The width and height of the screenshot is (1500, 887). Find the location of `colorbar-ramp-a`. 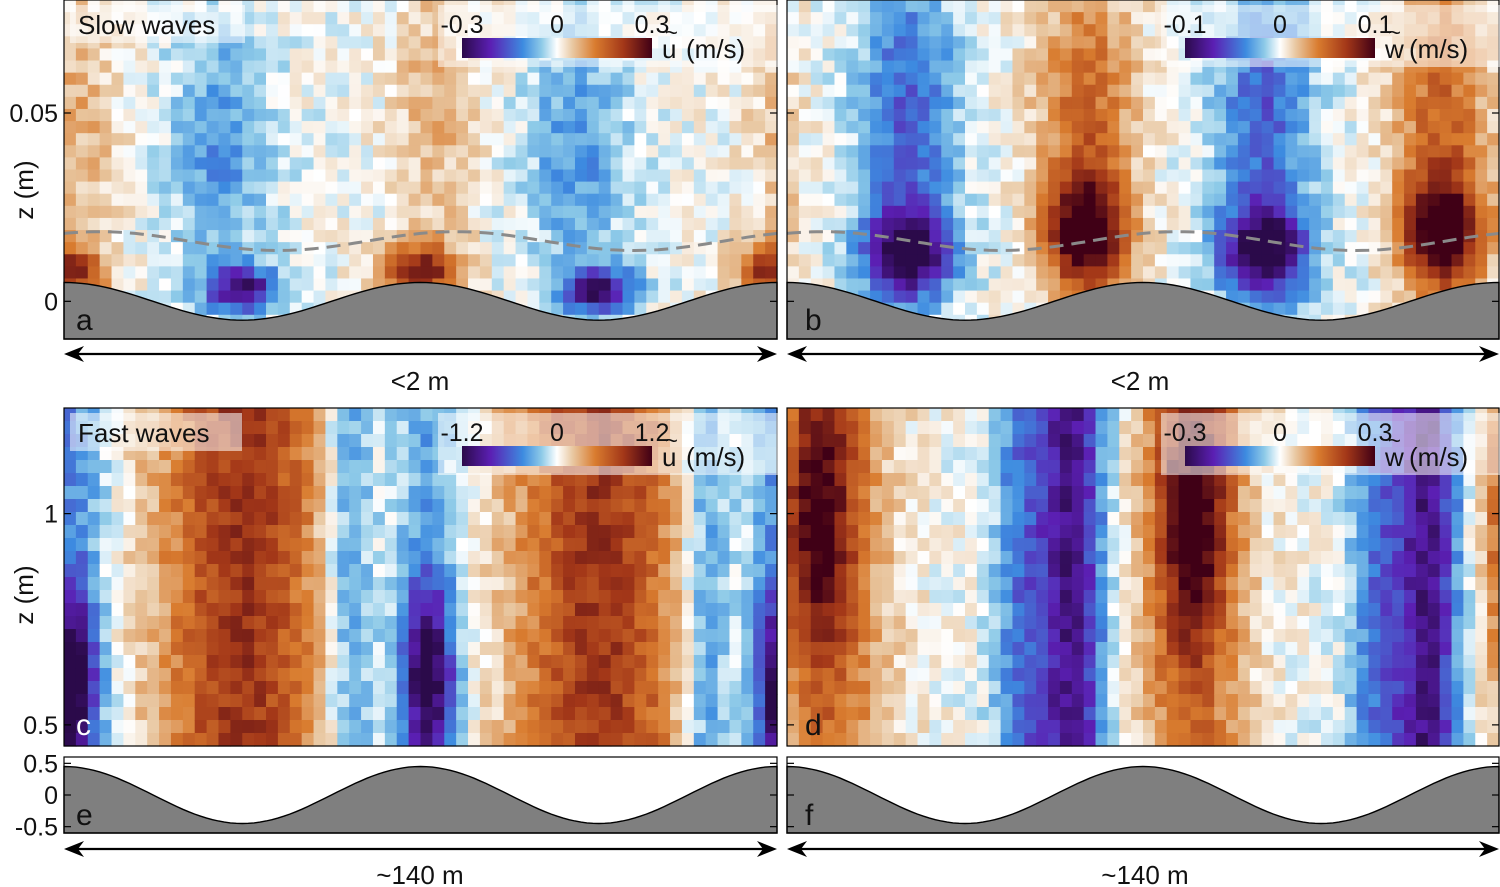

colorbar-ramp-a is located at coordinates (557, 48).